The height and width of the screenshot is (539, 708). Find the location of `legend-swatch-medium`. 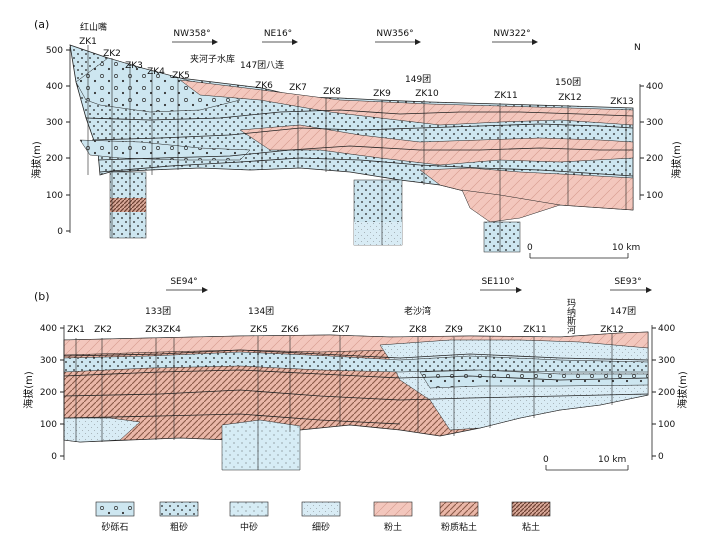

legend-swatch-medium is located at coordinates (249, 509).